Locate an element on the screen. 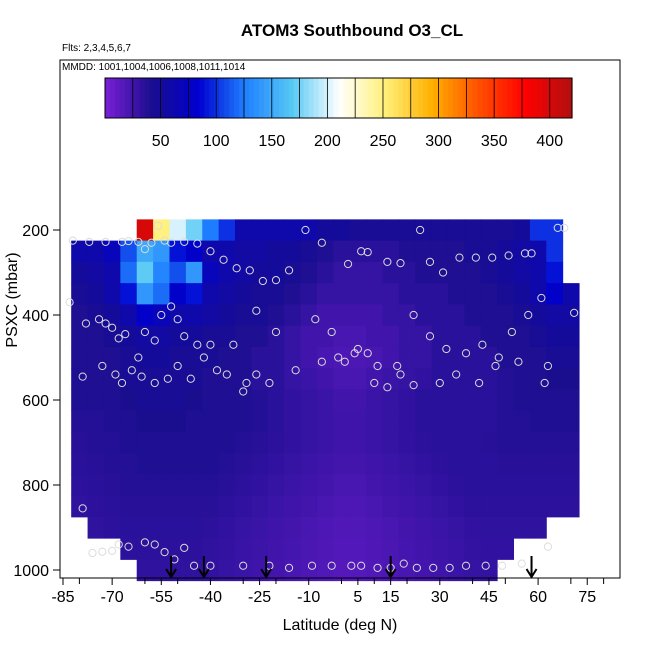 The height and width of the screenshot is (650, 650). colorbar-tick-label: 350 is located at coordinates (494, 141).